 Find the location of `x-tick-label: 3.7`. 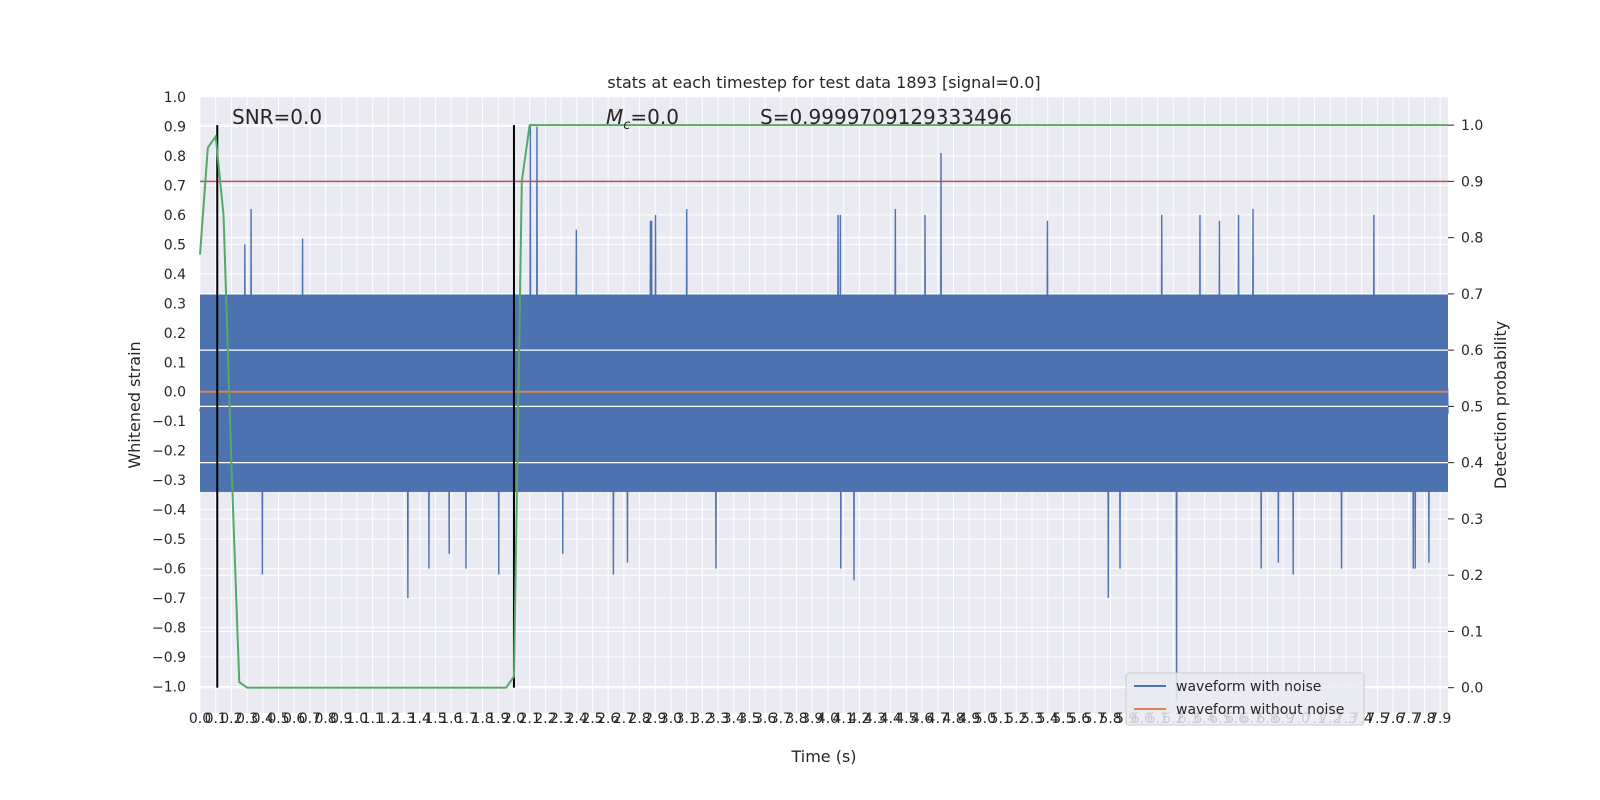

x-tick-label: 3.7 is located at coordinates (781, 719).